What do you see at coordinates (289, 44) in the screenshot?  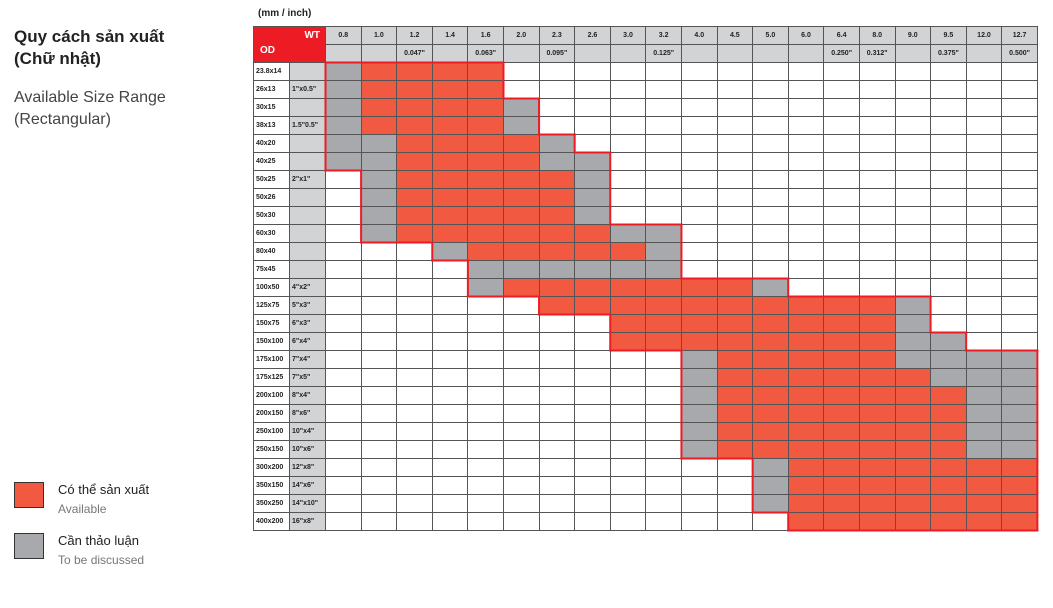 I see `corner-cell: WT OD` at bounding box center [289, 44].